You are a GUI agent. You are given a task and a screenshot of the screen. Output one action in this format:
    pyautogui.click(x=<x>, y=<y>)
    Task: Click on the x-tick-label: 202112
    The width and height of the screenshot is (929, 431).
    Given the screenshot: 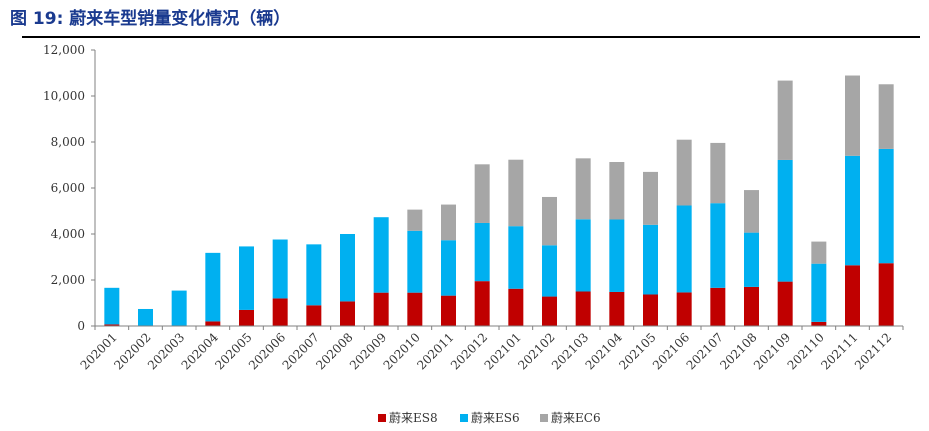 What is the action you would take?
    pyautogui.click(x=873, y=351)
    